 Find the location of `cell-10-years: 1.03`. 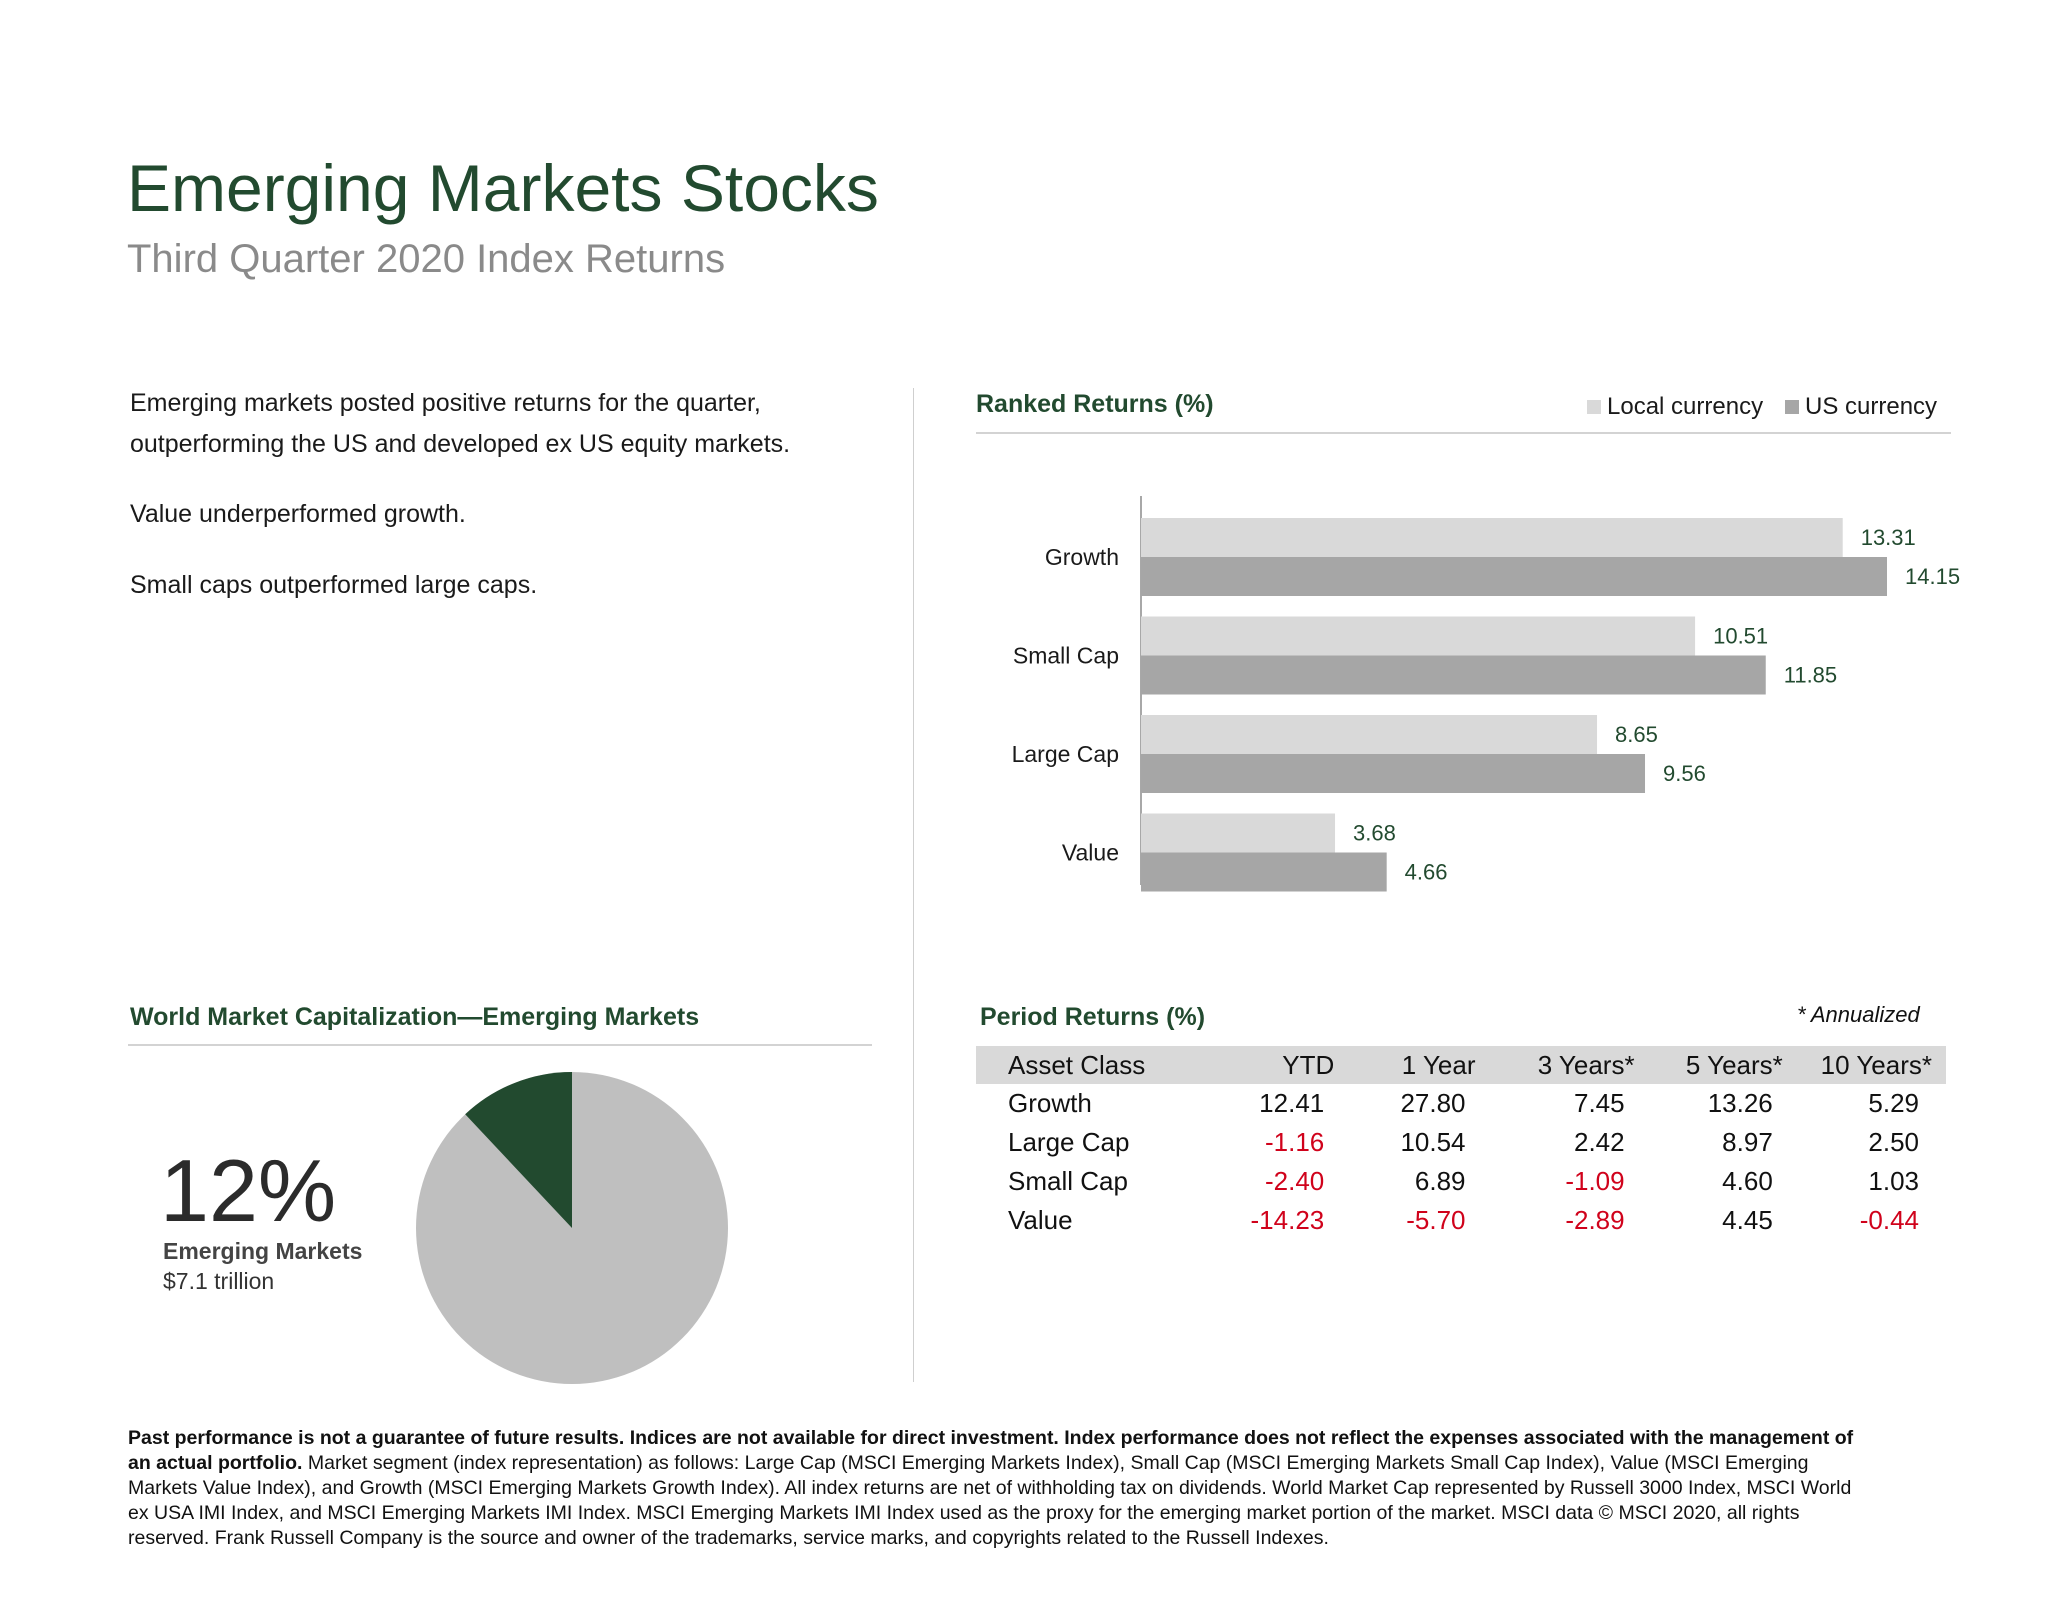

cell-10-years: 1.03 is located at coordinates (1893, 1181).